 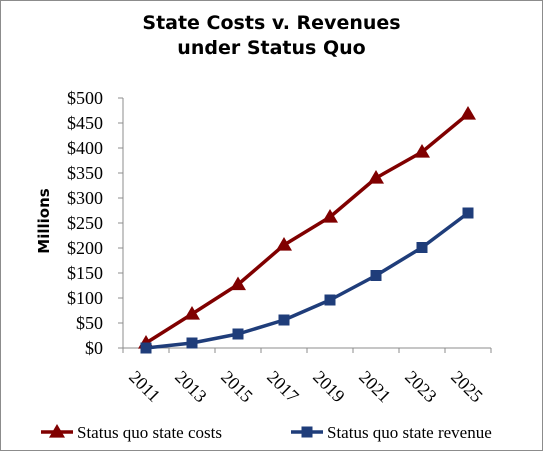 I want to click on y-tick-label: $300, so click(x=85, y=198).